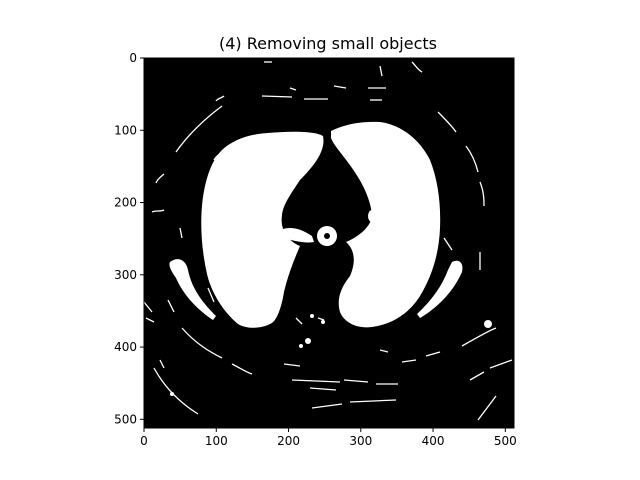 The width and height of the screenshot is (640, 480). Describe the element at coordinates (192, 289) in the screenshot. I see `left-rib-structure` at that location.